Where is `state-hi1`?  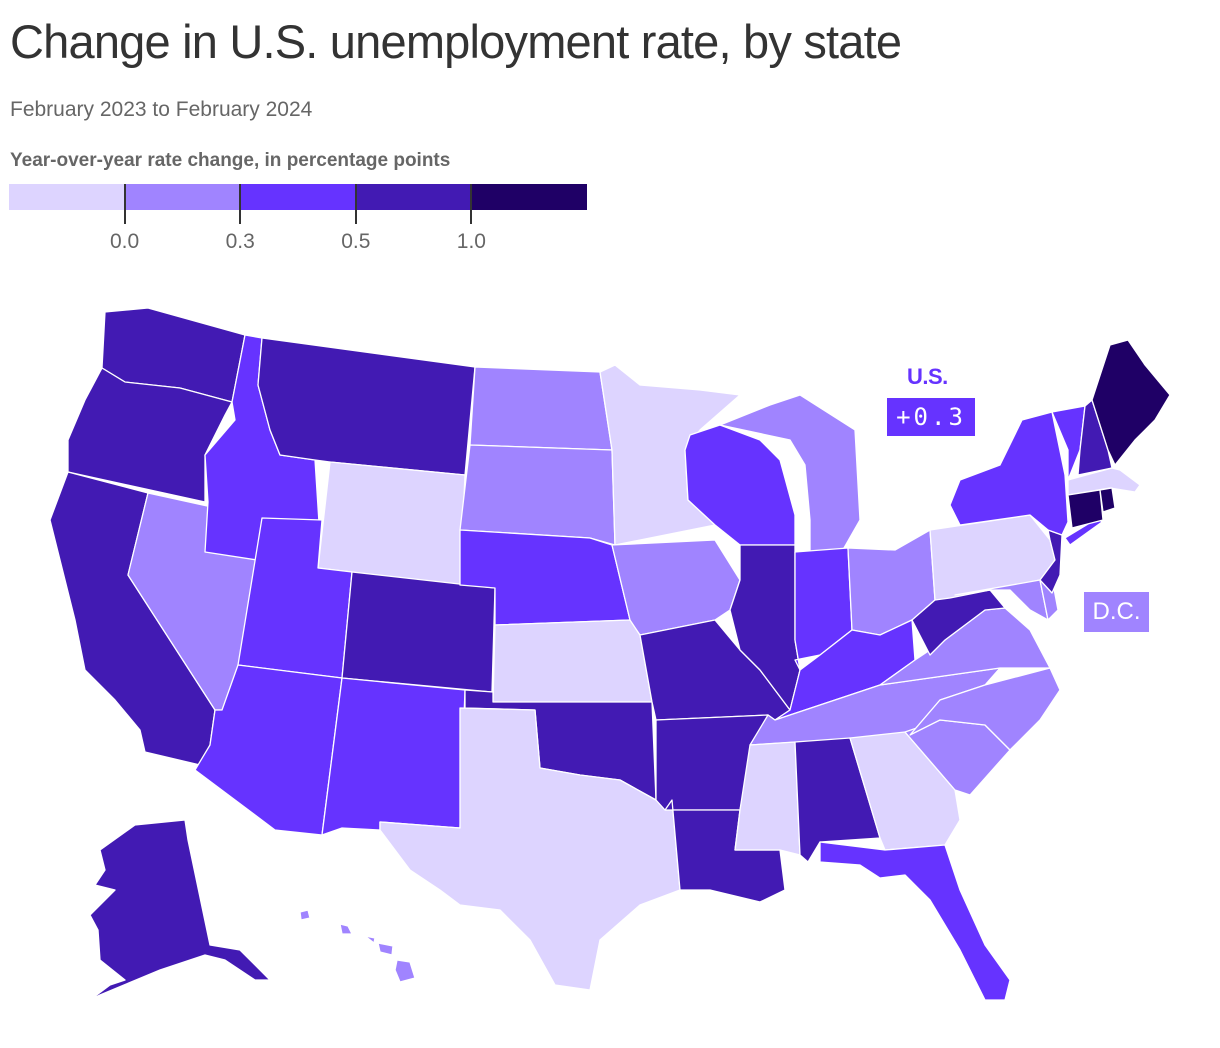
state-hi1 is located at coordinates (305, 915).